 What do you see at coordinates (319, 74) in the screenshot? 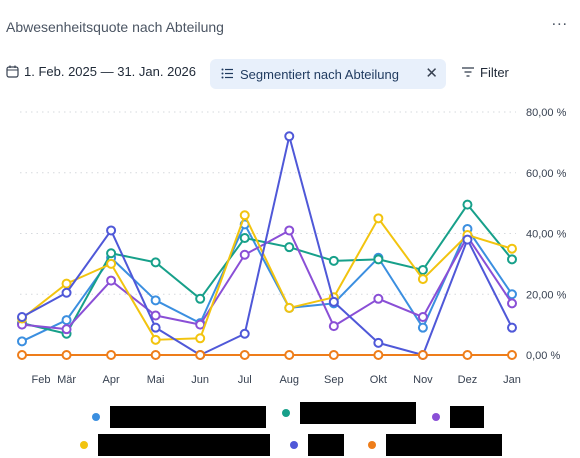
I see `segment-chip-label: Segmentiert nach Abteilung` at bounding box center [319, 74].